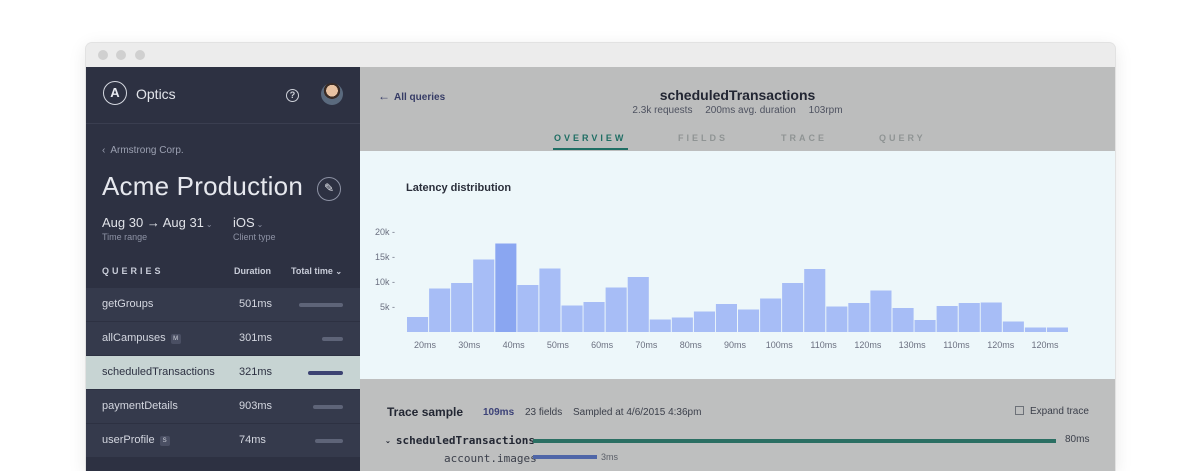  What do you see at coordinates (128, 440) in the screenshot?
I see `query-name: userProfile` at bounding box center [128, 440].